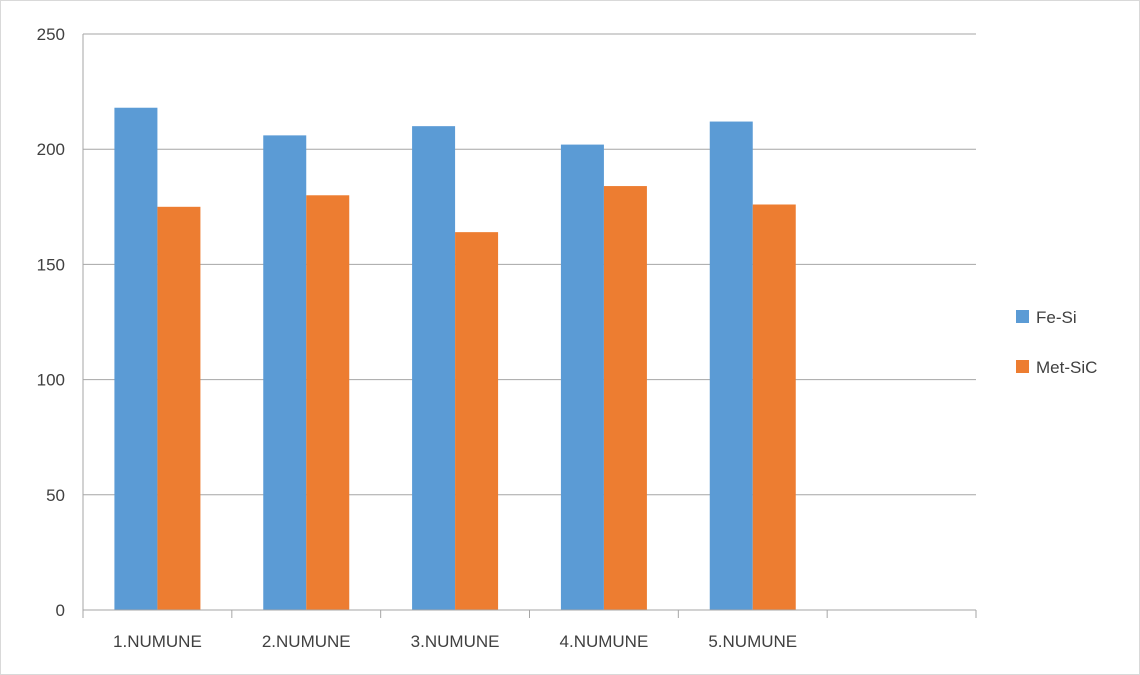  What do you see at coordinates (51, 322) in the screenshot?
I see `y-axis-tick-labels: 0 50 100 150 200 250` at bounding box center [51, 322].